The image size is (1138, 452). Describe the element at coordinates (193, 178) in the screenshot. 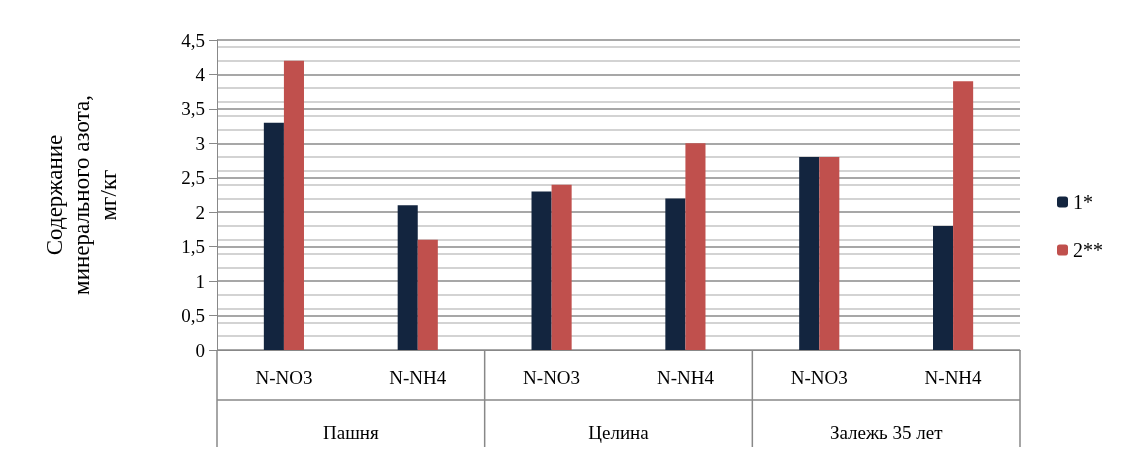

I see `y-tick-label: 2,5` at that location.